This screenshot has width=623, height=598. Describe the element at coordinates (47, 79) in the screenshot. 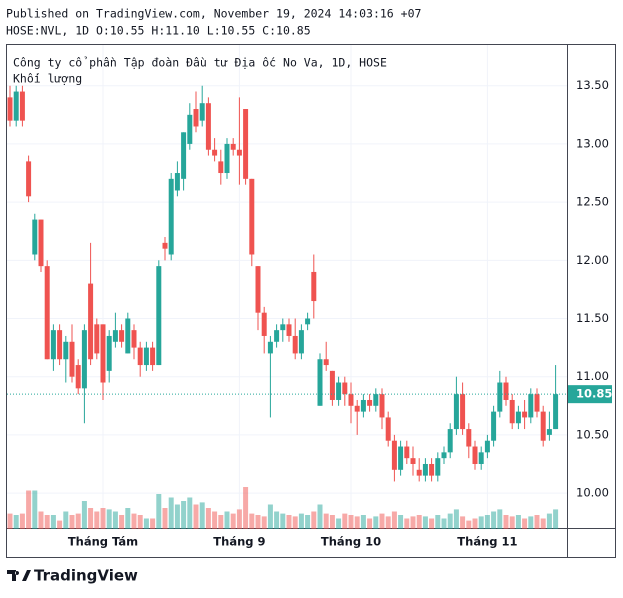

I see `volume-label: Khối lượng` at that location.